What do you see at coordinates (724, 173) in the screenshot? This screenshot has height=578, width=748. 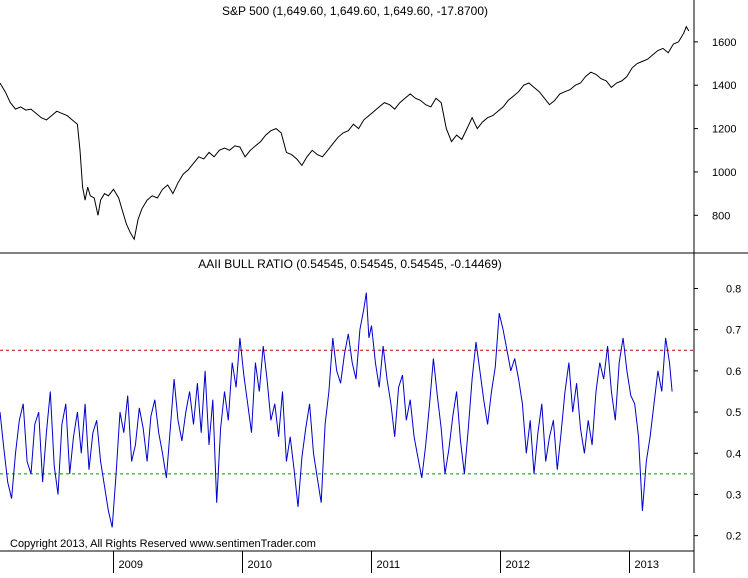 I see `sp500-ytick-label: 1000` at bounding box center [724, 173].